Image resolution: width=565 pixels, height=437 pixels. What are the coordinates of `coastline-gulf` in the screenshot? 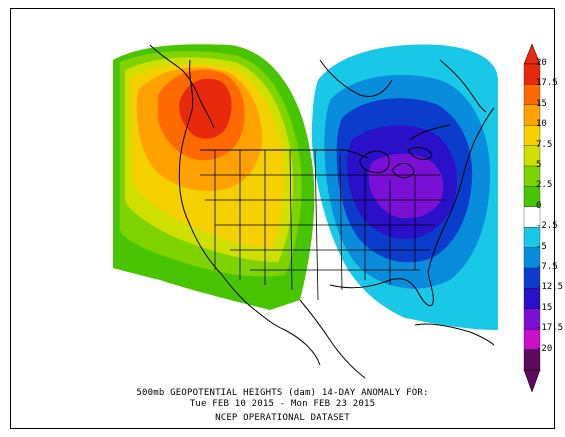 It's located at (381, 289).